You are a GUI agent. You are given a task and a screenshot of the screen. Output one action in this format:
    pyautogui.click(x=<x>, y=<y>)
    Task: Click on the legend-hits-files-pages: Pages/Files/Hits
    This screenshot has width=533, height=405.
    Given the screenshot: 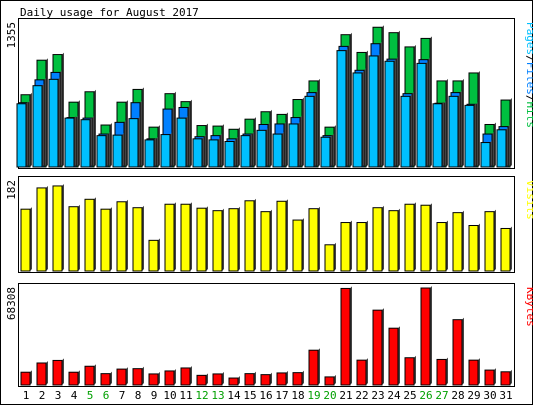 What is the action you would take?
    pyautogui.click(x=528, y=75)
    